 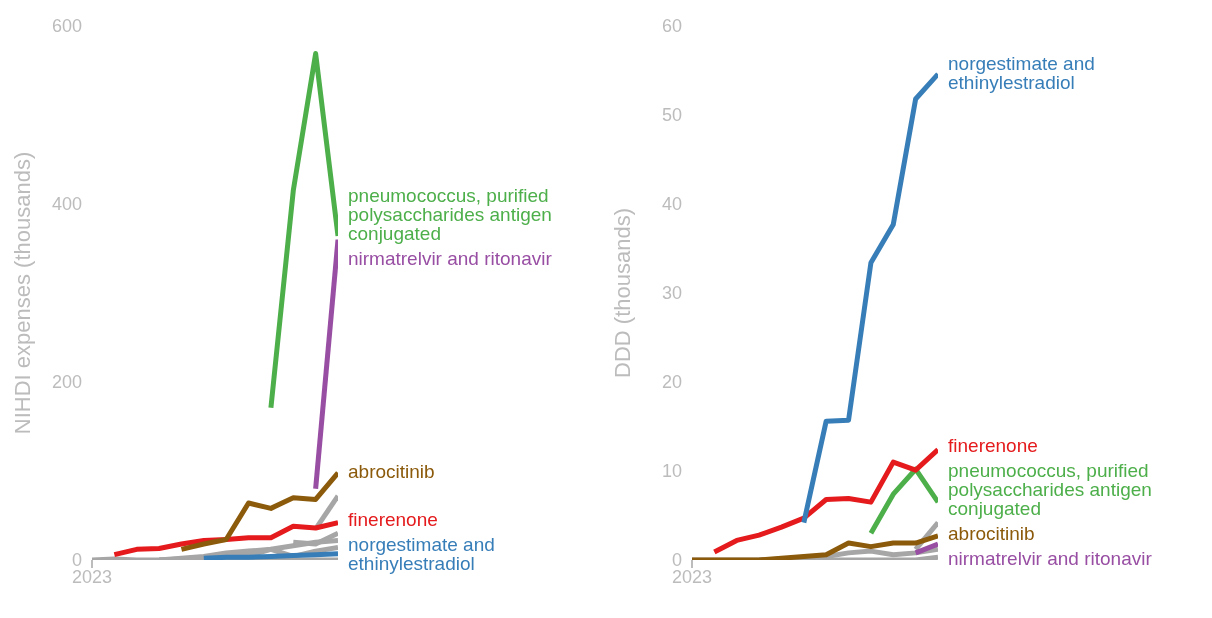 What do you see at coordinates (66, 26) in the screenshot?
I see `y-tick-label: 600` at bounding box center [66, 26].